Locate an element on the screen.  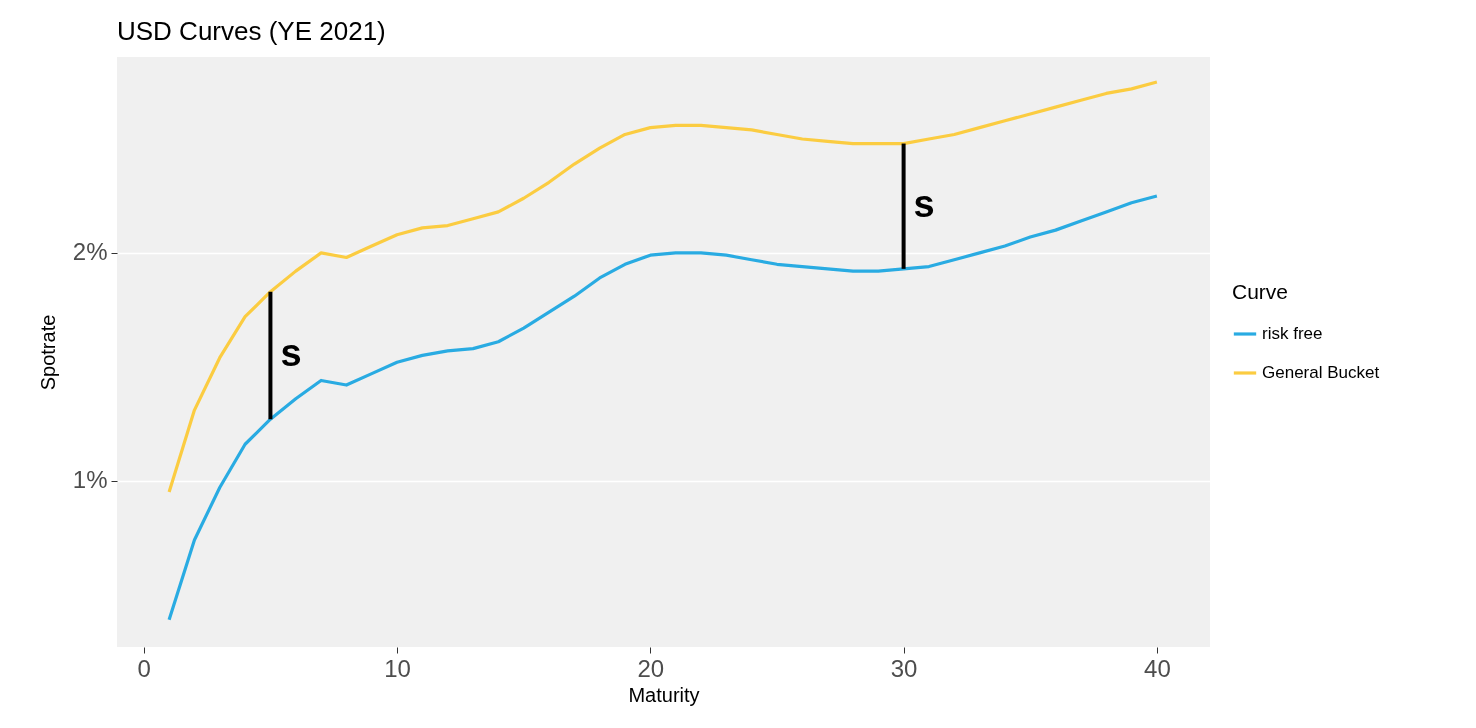
x-tick-label: 10 is located at coordinates (397, 668).